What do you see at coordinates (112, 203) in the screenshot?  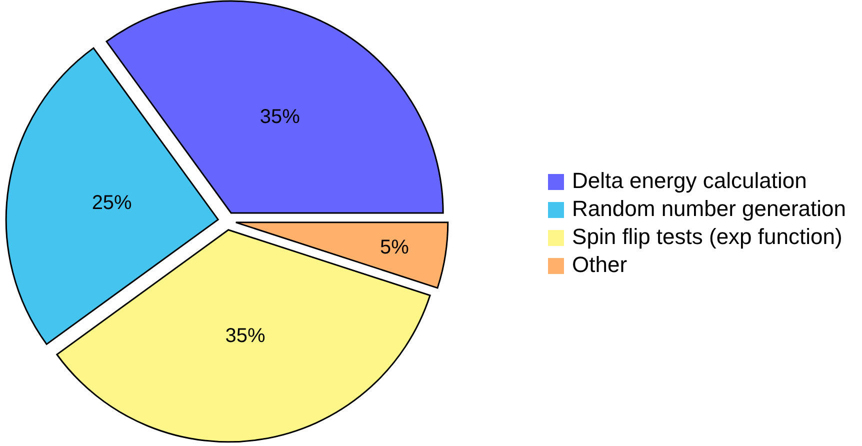 I see `data-label: 25%` at bounding box center [112, 203].